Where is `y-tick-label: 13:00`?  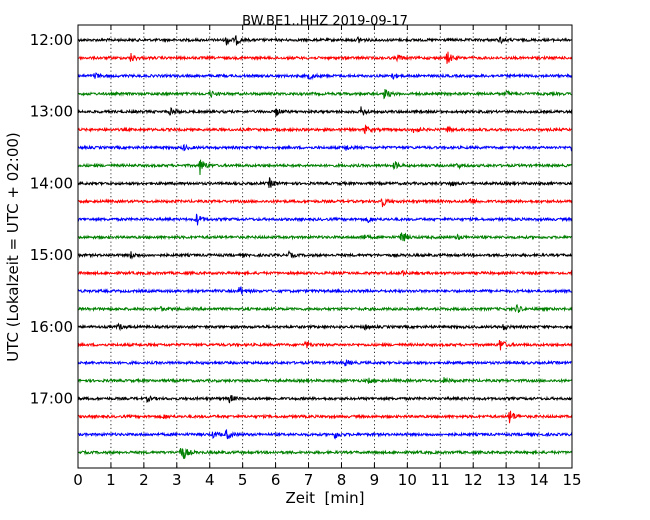 y-tick-label: 13:00 is located at coordinates (51, 112).